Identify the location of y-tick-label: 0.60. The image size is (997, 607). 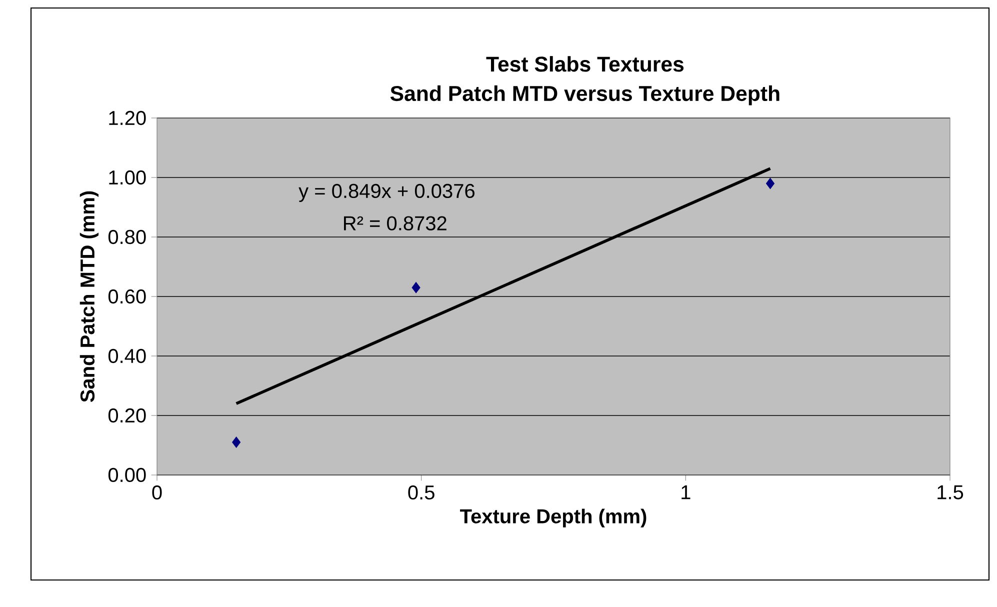
(127, 296).